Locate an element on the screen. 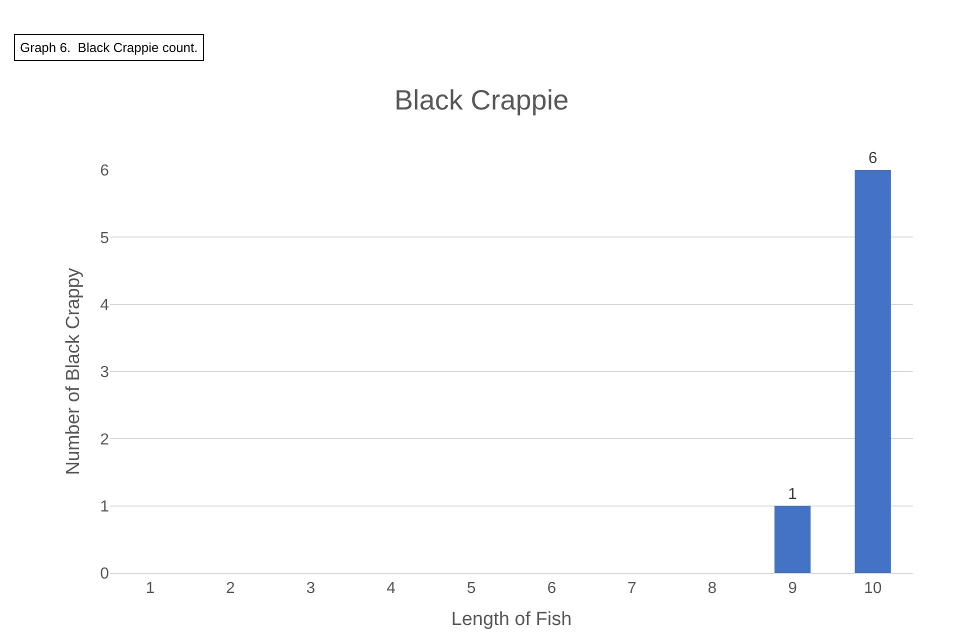  caption: Graph 6. Black Crappie count. is located at coordinates (109, 47).